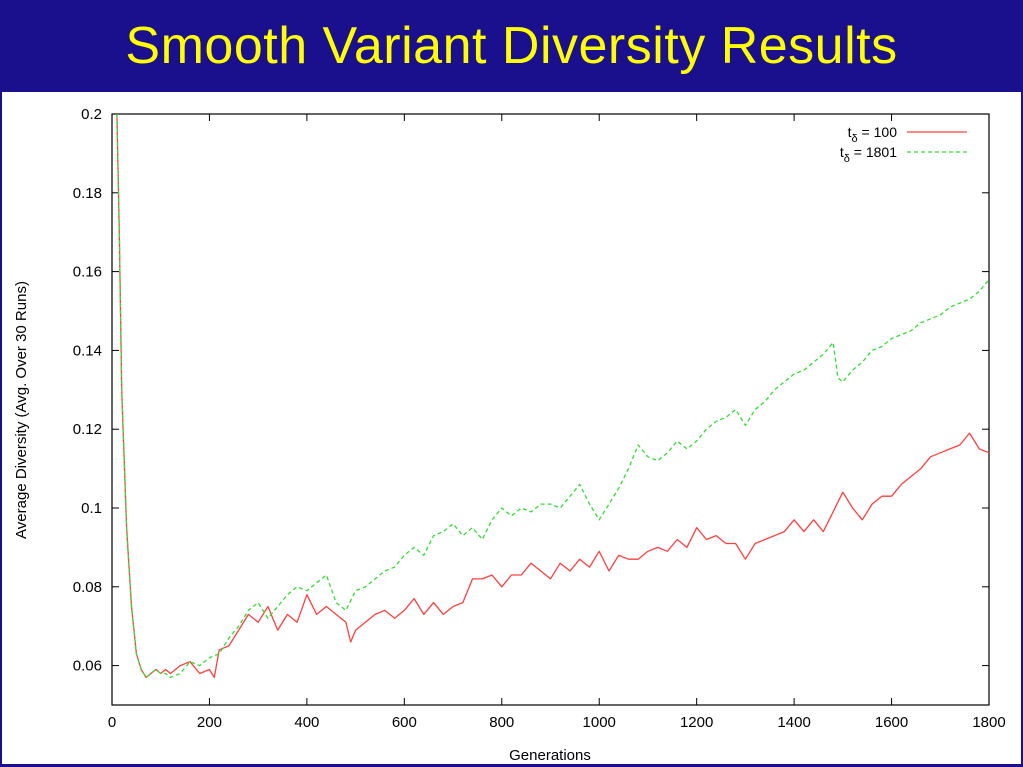  What do you see at coordinates (91, 508) in the screenshot?
I see `y-tick-label: 0.1` at bounding box center [91, 508].